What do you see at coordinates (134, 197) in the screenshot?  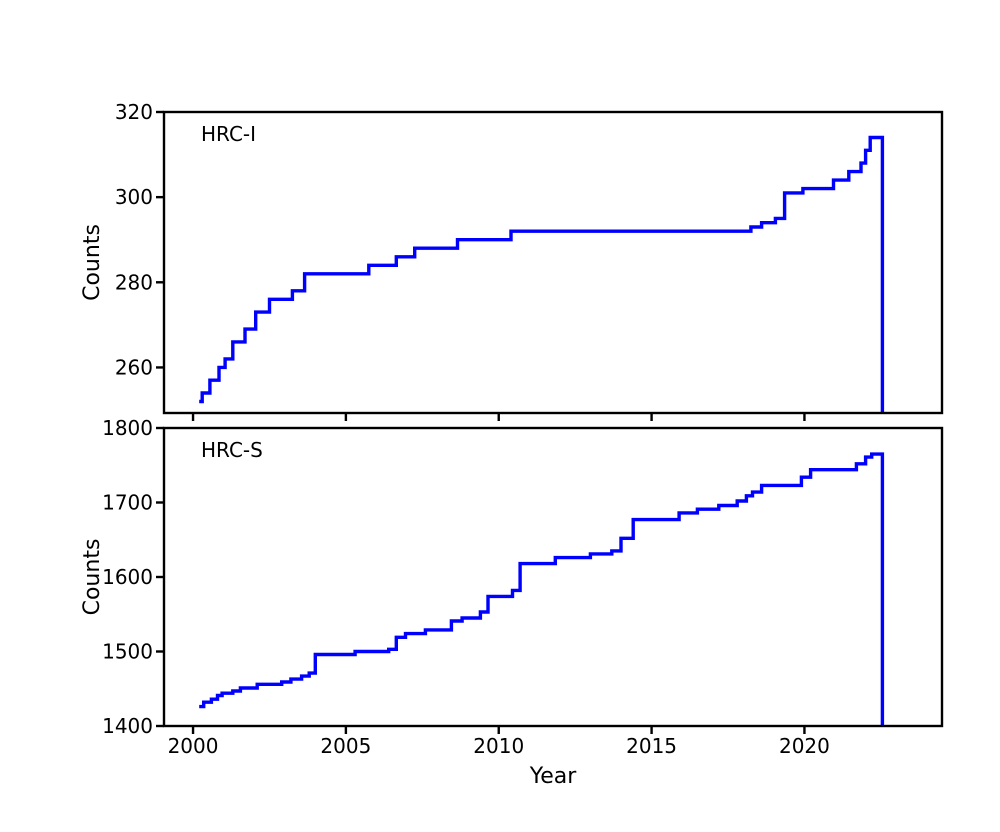 I see `y-tick-label: 300` at bounding box center [134, 197].